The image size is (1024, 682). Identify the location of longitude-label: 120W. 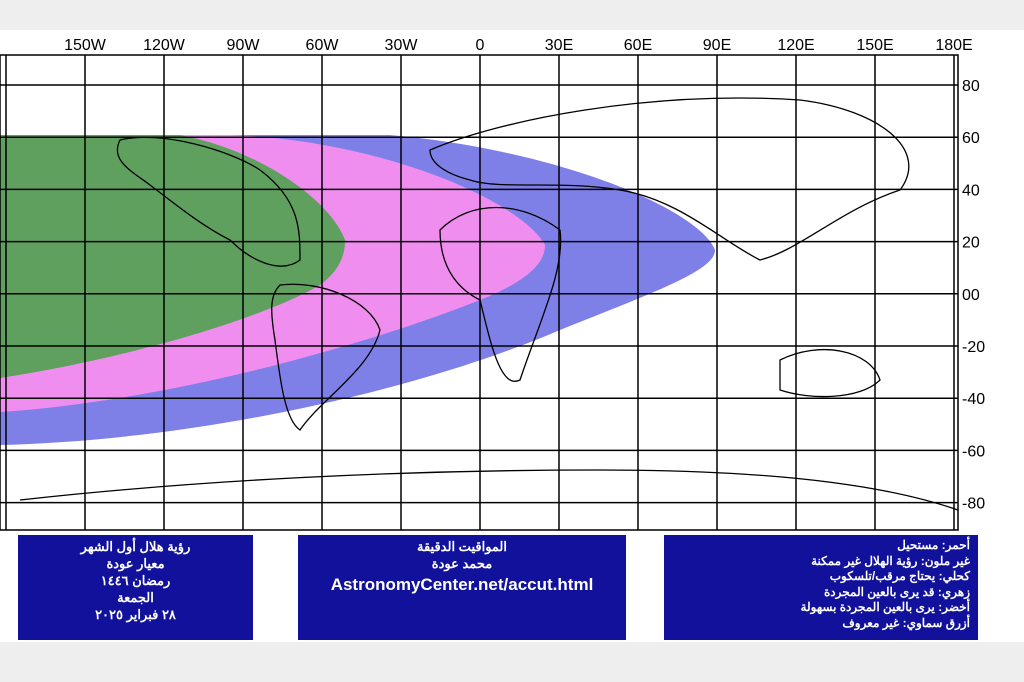
(164, 45).